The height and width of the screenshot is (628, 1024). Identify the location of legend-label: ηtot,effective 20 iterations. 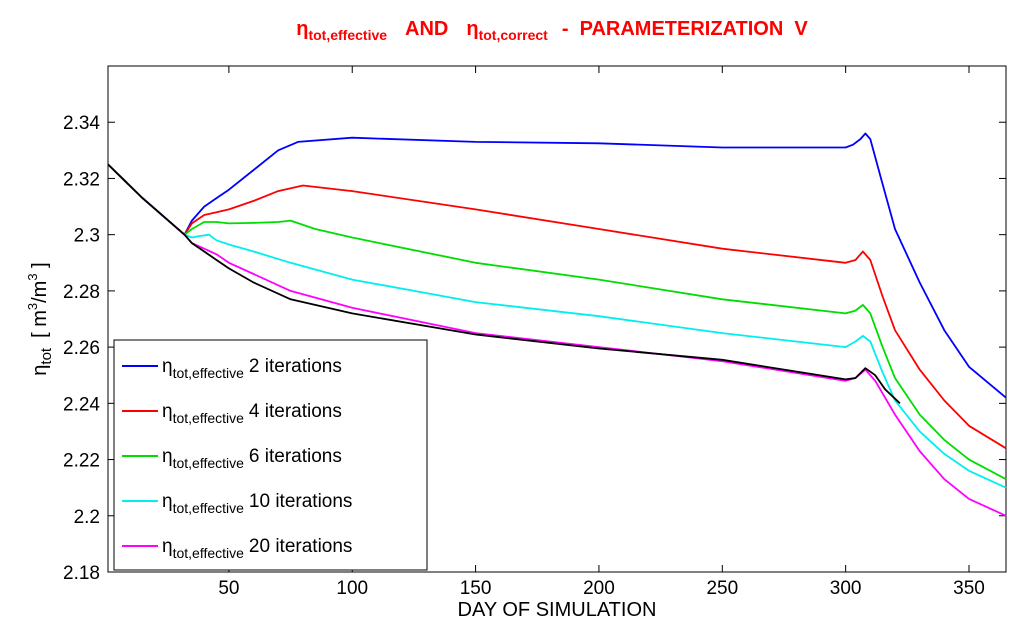
(257, 548).